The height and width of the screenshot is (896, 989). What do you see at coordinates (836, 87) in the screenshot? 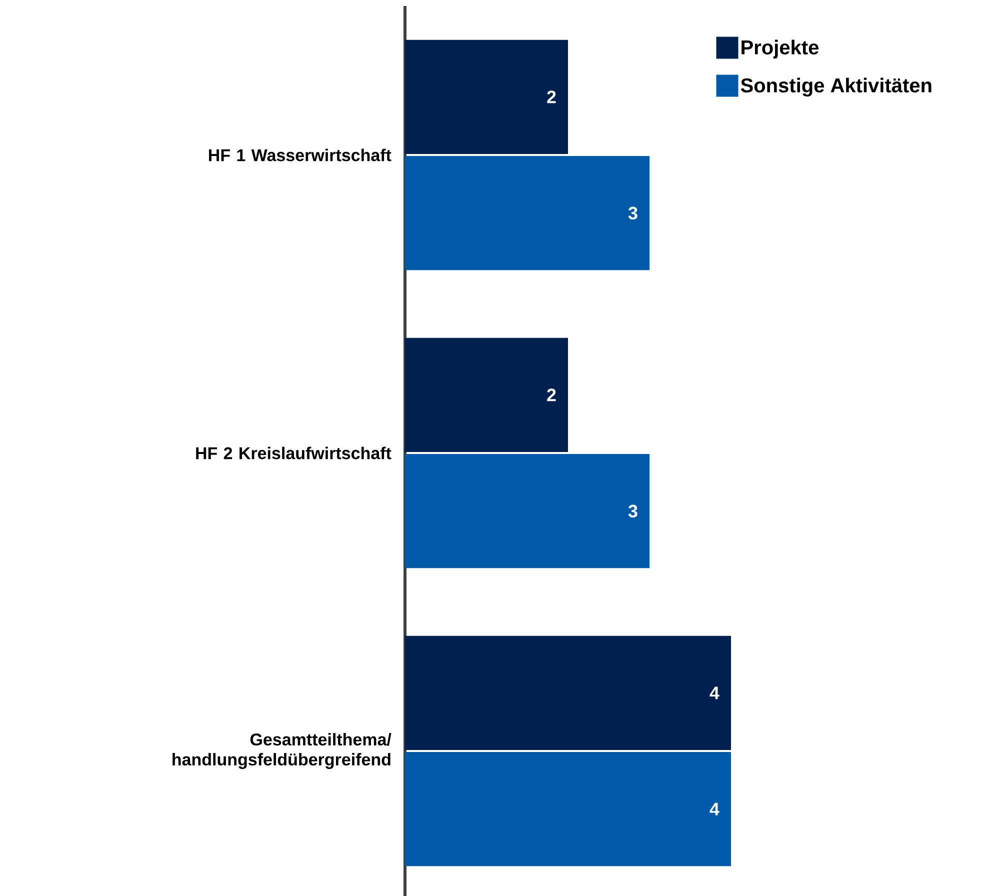
I see `legend-label: Sonstige Aktivitäten` at bounding box center [836, 87].